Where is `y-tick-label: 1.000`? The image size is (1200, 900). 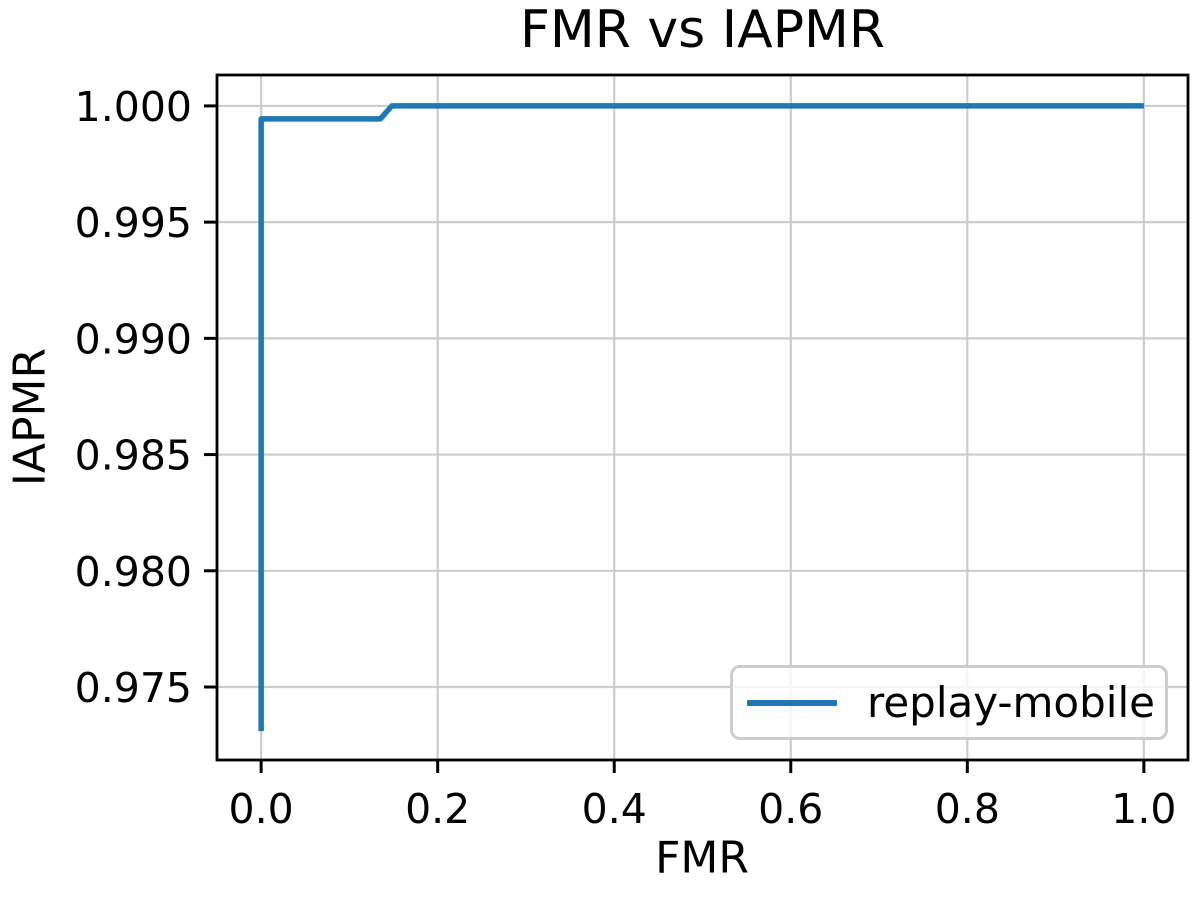
y-tick-label: 1.000 is located at coordinates (133, 107).